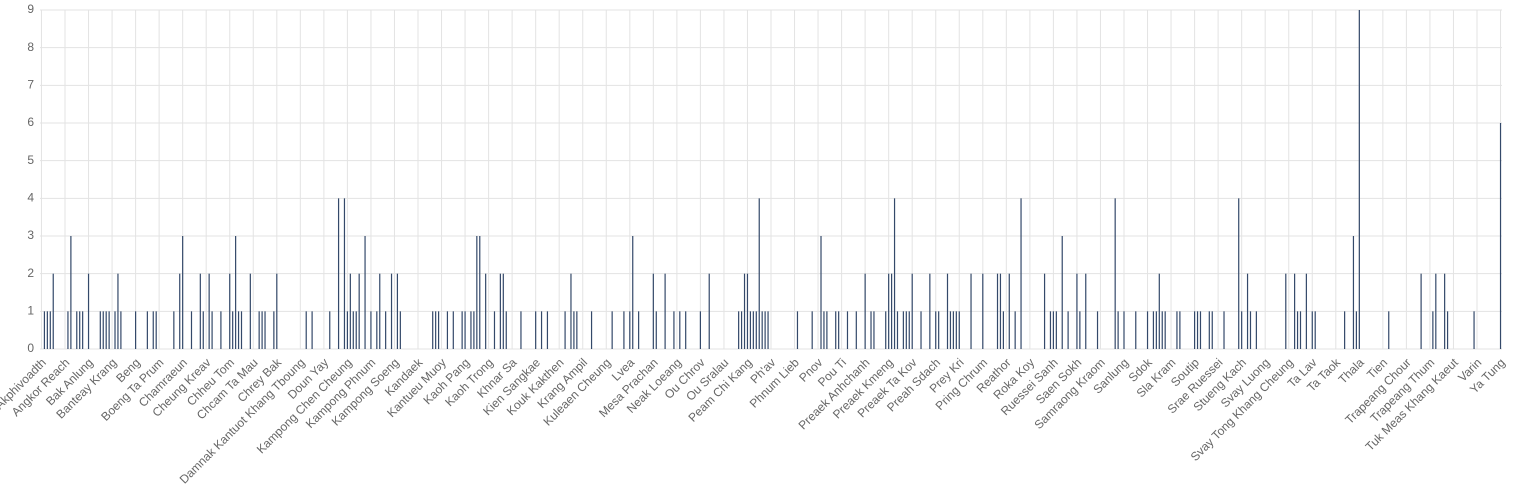 This screenshot has height=504, width=1513. Describe the element at coordinates (1351, 370) in the screenshot. I see `x-tick-label: Thala` at that location.